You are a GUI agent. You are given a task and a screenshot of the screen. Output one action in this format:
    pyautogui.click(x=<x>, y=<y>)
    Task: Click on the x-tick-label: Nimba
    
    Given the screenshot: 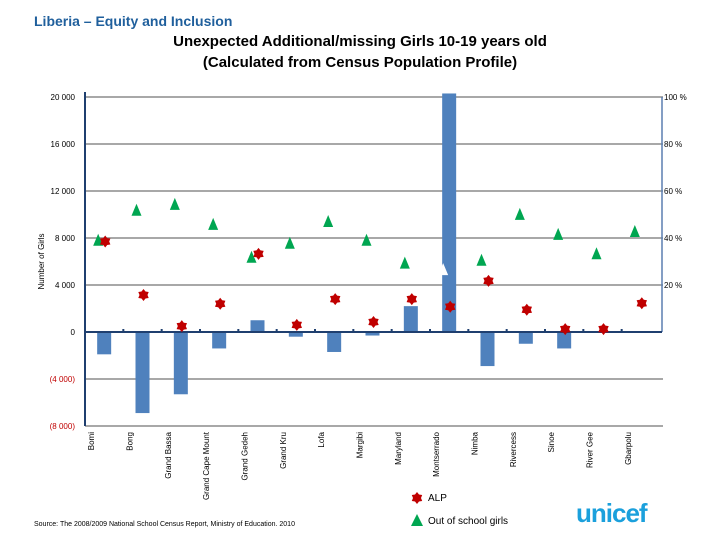 What is the action you would take?
    pyautogui.click(x=475, y=443)
    